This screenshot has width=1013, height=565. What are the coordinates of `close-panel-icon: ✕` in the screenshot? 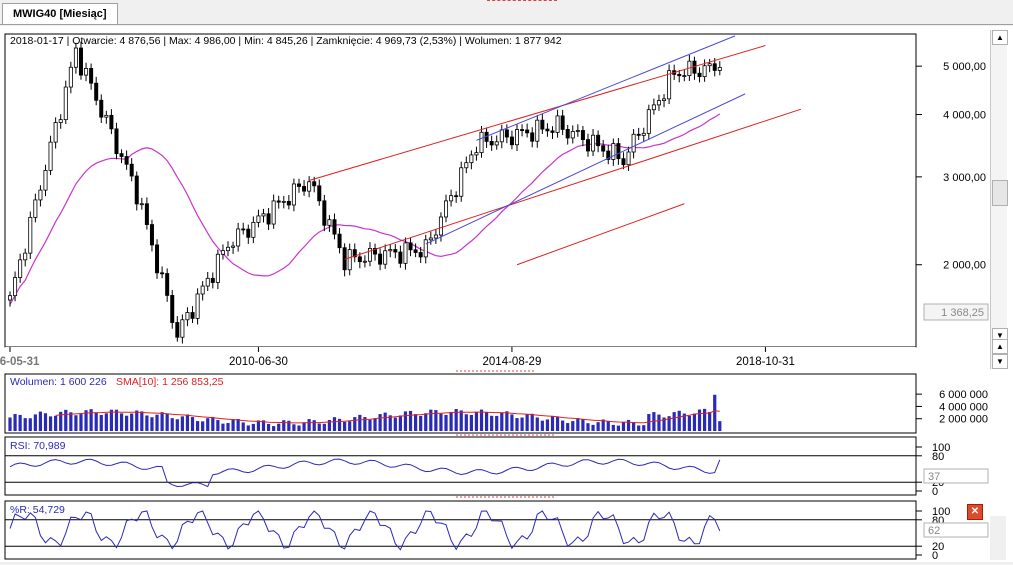 It's located at (975, 512).